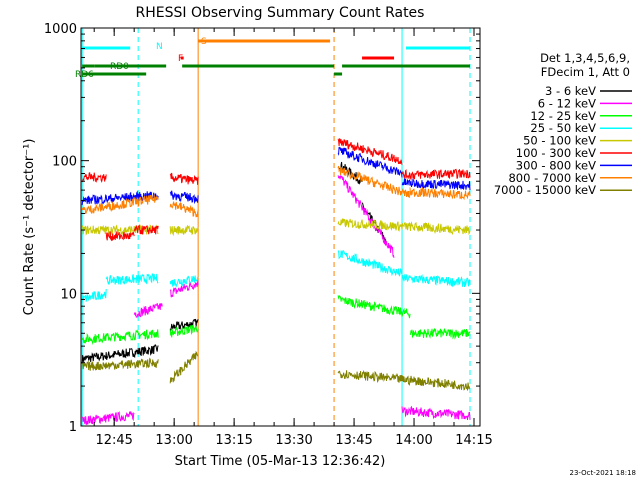 The width and height of the screenshot is (640, 480). Describe the element at coordinates (29, 227) in the screenshot. I see `y-axis-label: Count Rate (s⁻¹ detector⁻¹)` at that location.